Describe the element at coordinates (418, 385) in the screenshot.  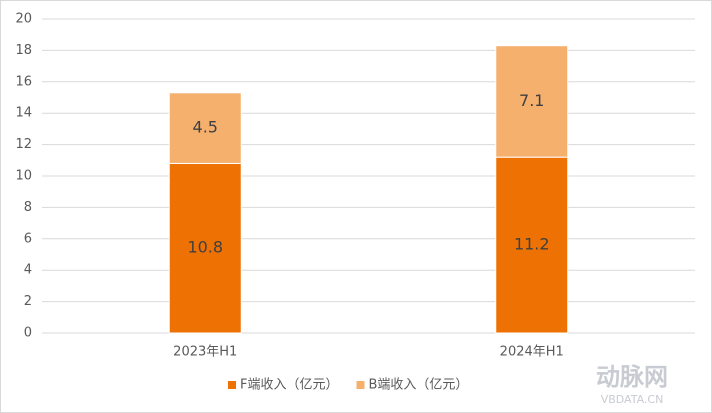
I see `legend-label: B端收入（亿元）` at that location.